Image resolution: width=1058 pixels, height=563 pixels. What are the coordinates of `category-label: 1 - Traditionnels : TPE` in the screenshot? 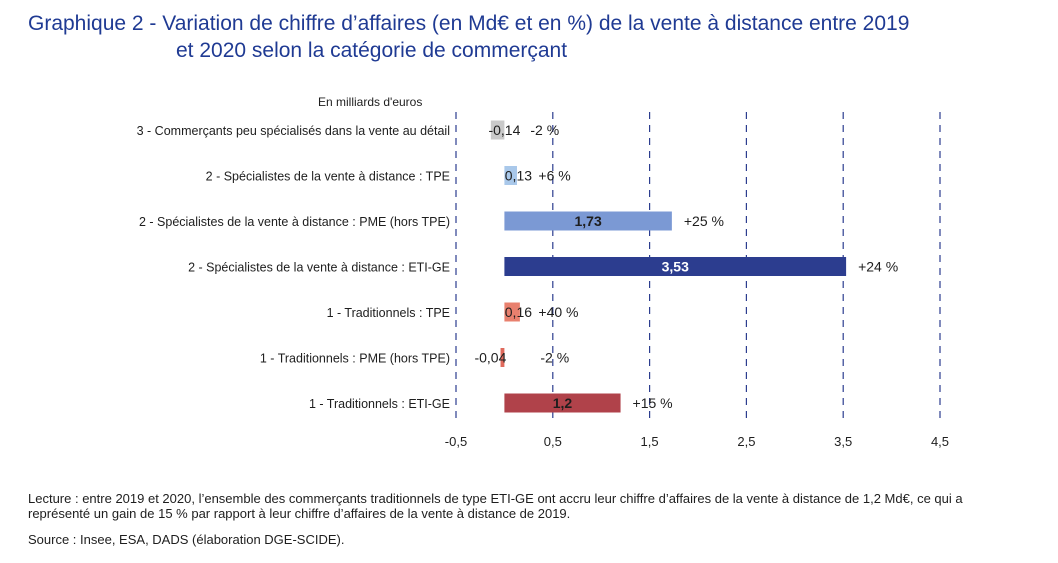 It's located at (388, 313).